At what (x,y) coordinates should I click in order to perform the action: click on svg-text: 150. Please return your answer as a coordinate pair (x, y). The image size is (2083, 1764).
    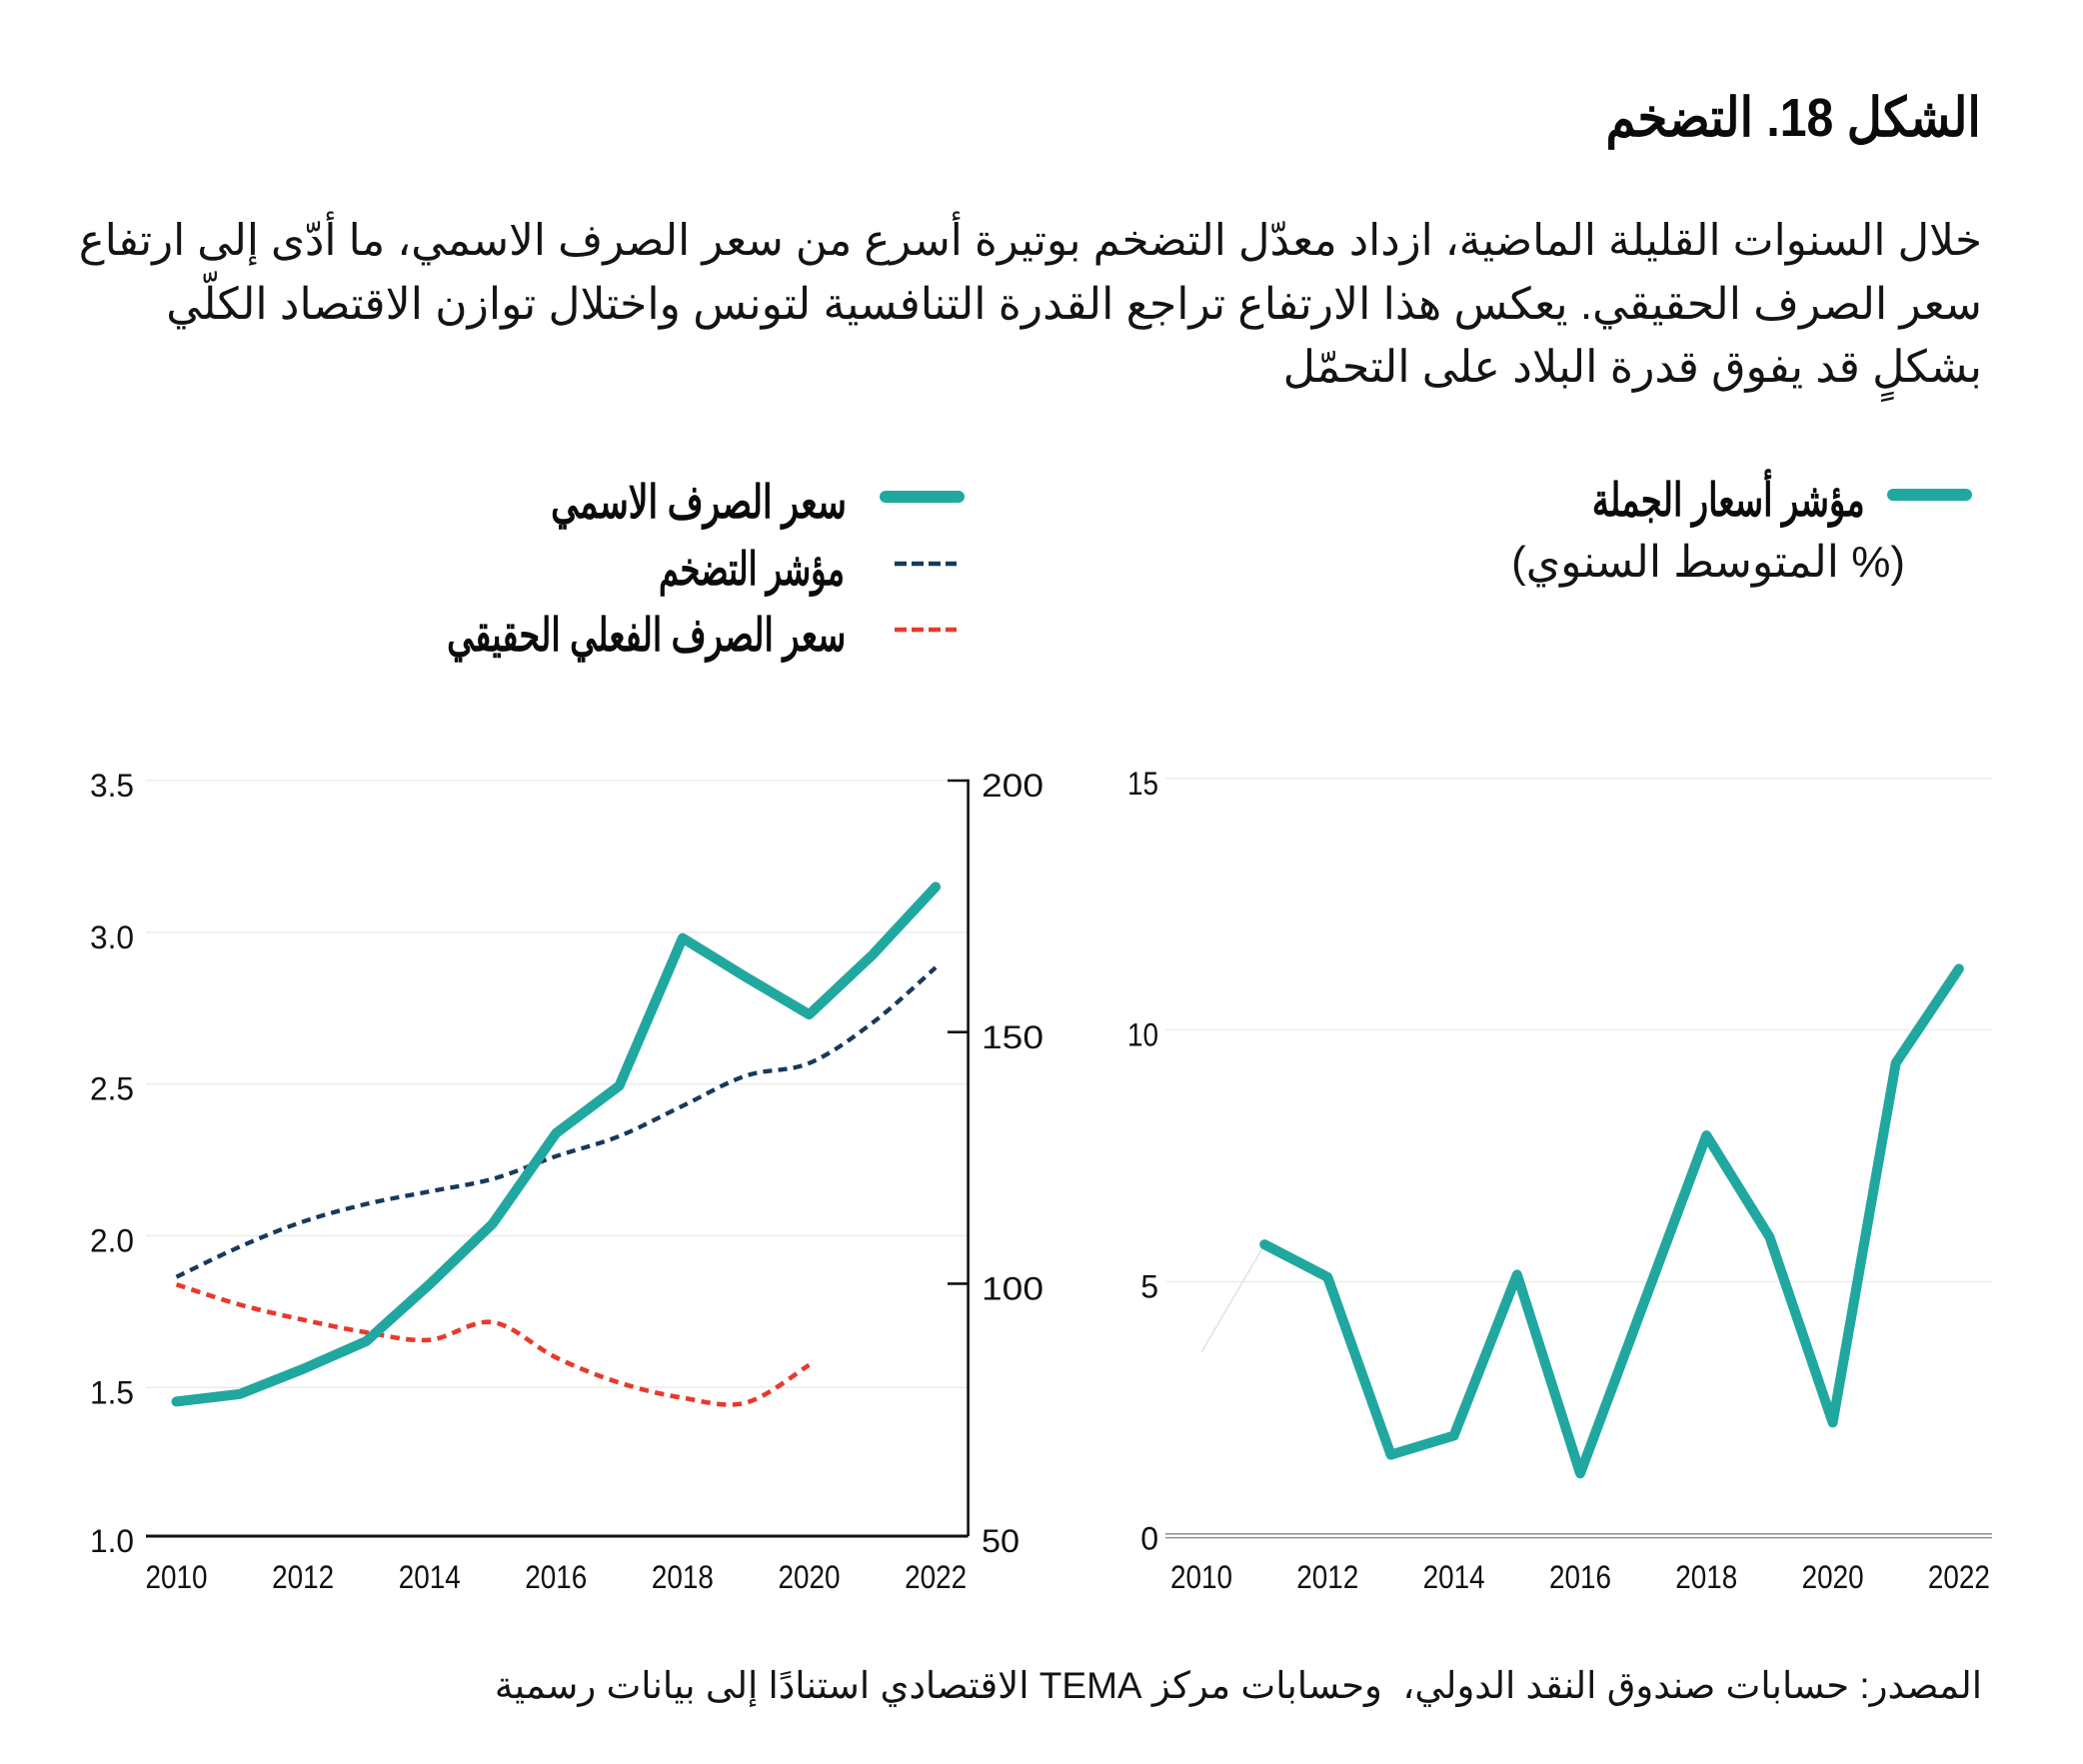
    Looking at the image, I should click on (1012, 1037).